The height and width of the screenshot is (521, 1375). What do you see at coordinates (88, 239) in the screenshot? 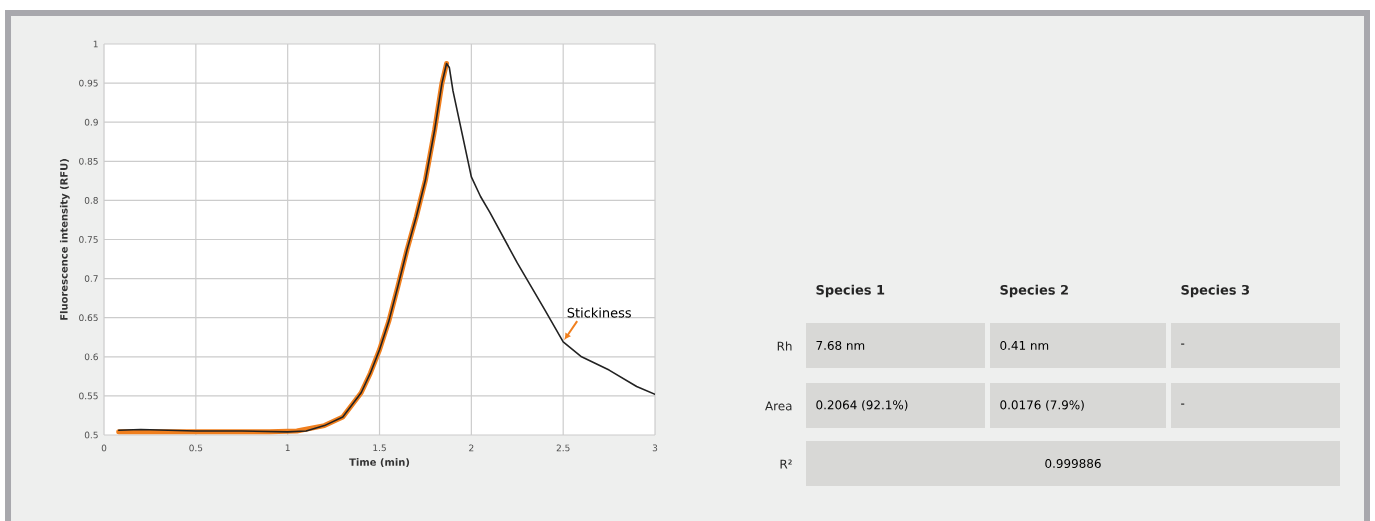
I see `y-tick-label: 0.75` at bounding box center [88, 239].